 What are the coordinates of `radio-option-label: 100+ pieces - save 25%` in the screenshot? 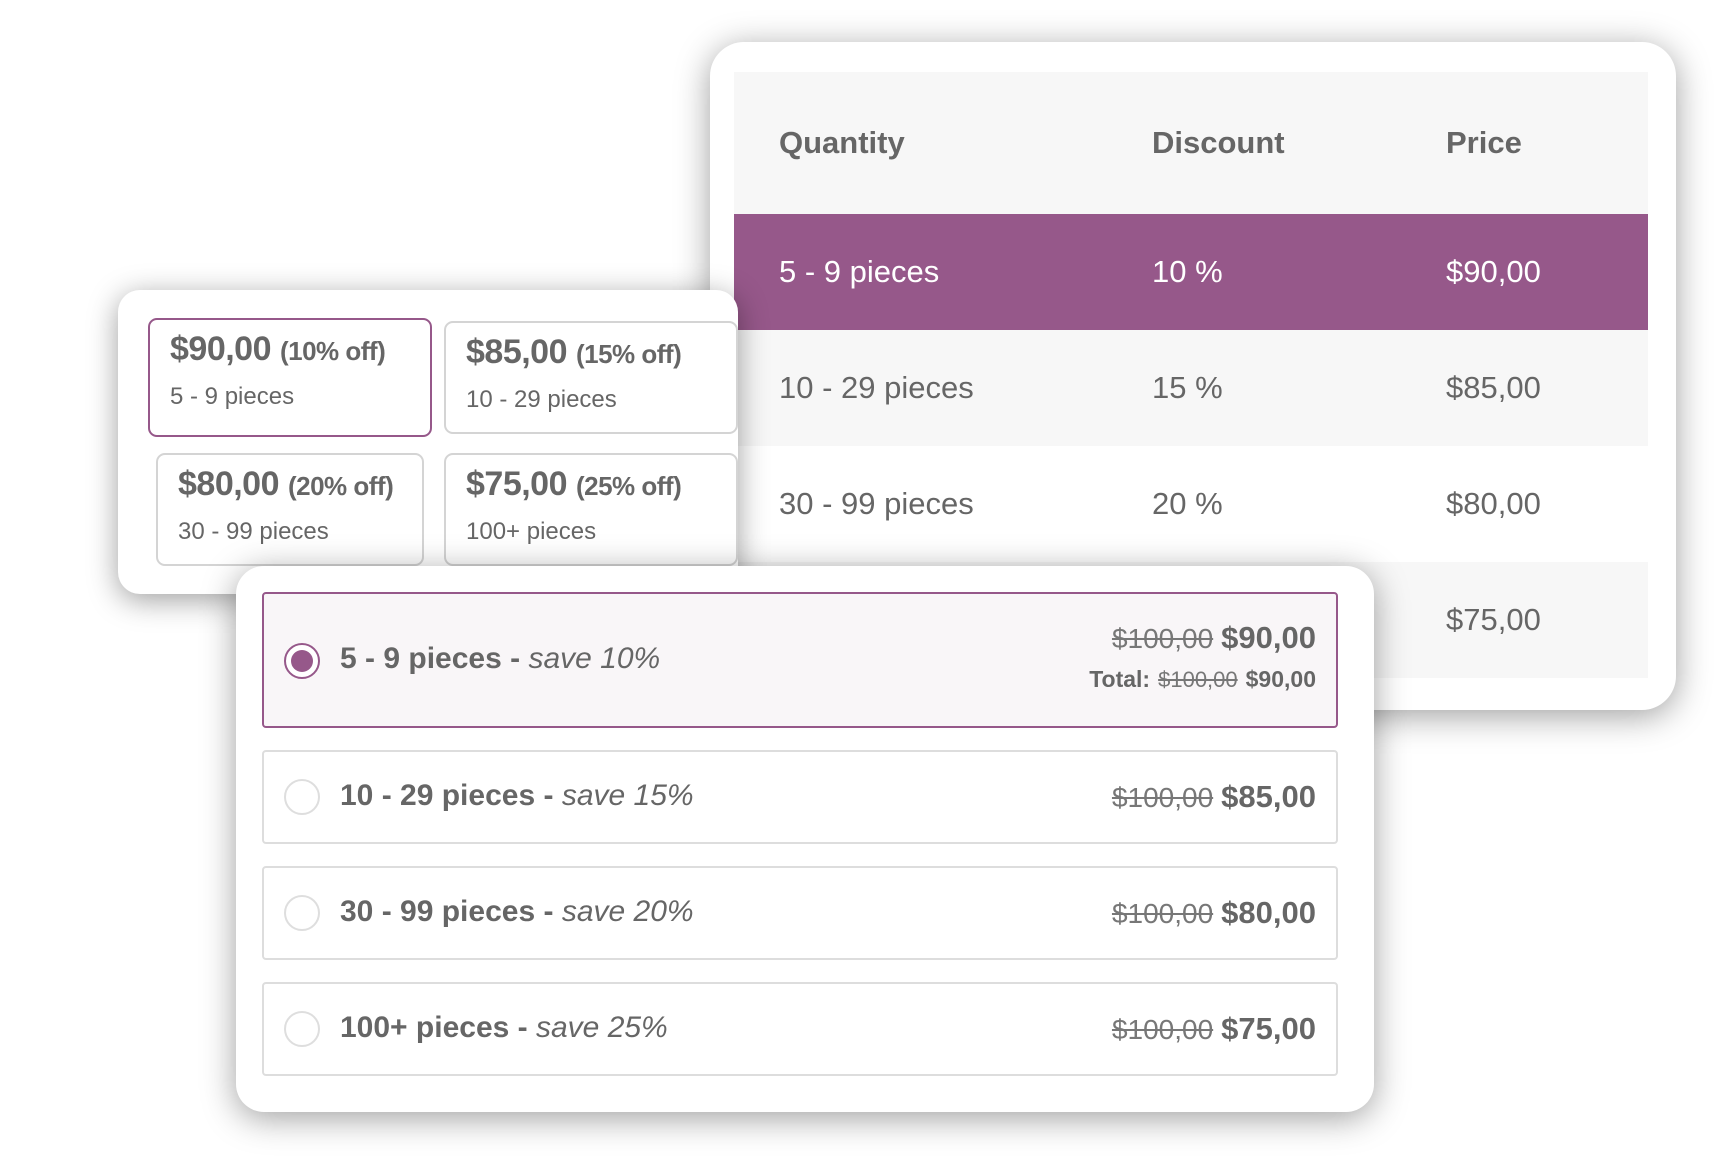 It's located at (504, 1028).